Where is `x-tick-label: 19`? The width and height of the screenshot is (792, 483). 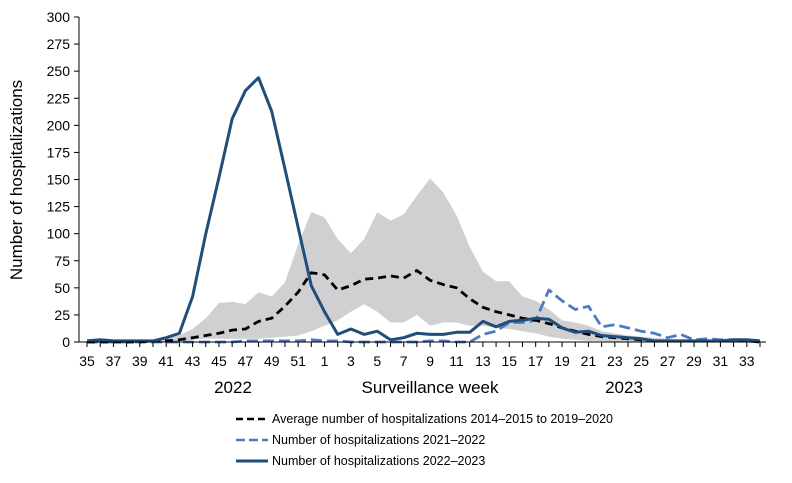 x-tick-label: 19 is located at coordinates (562, 361).